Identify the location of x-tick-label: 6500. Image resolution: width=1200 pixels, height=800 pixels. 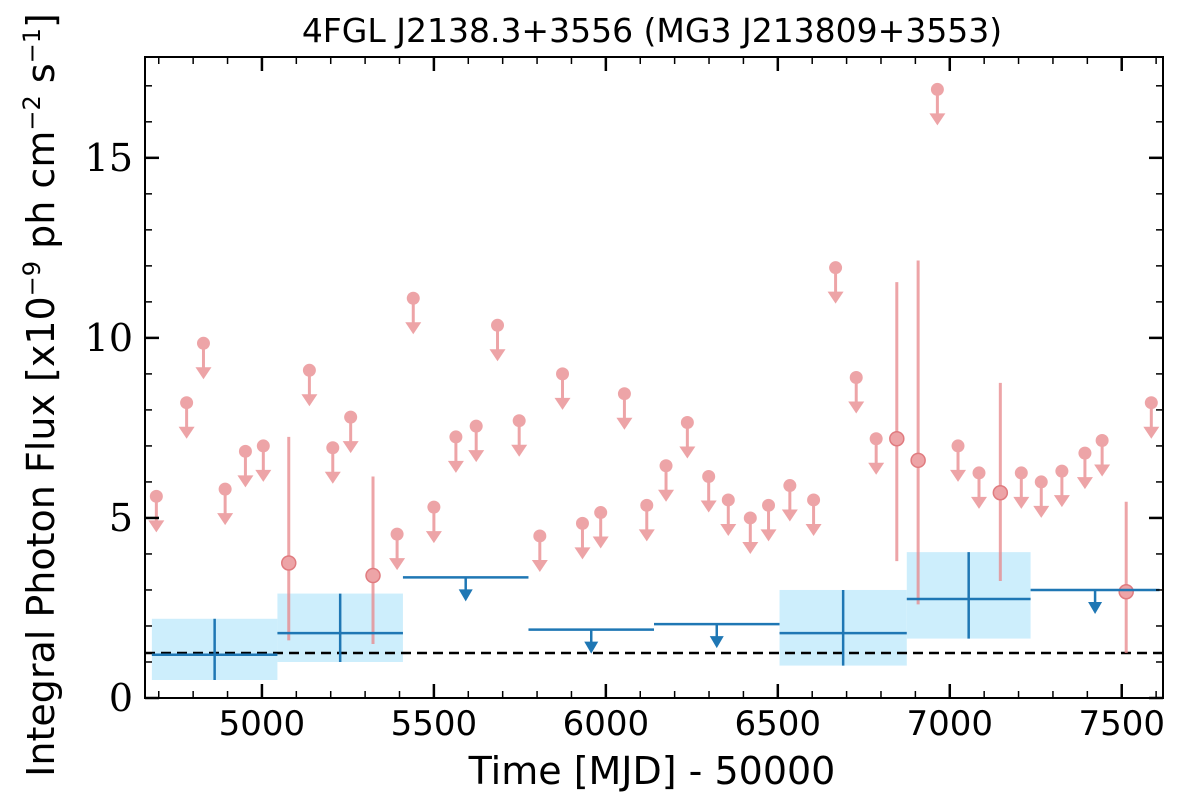
(778, 724).